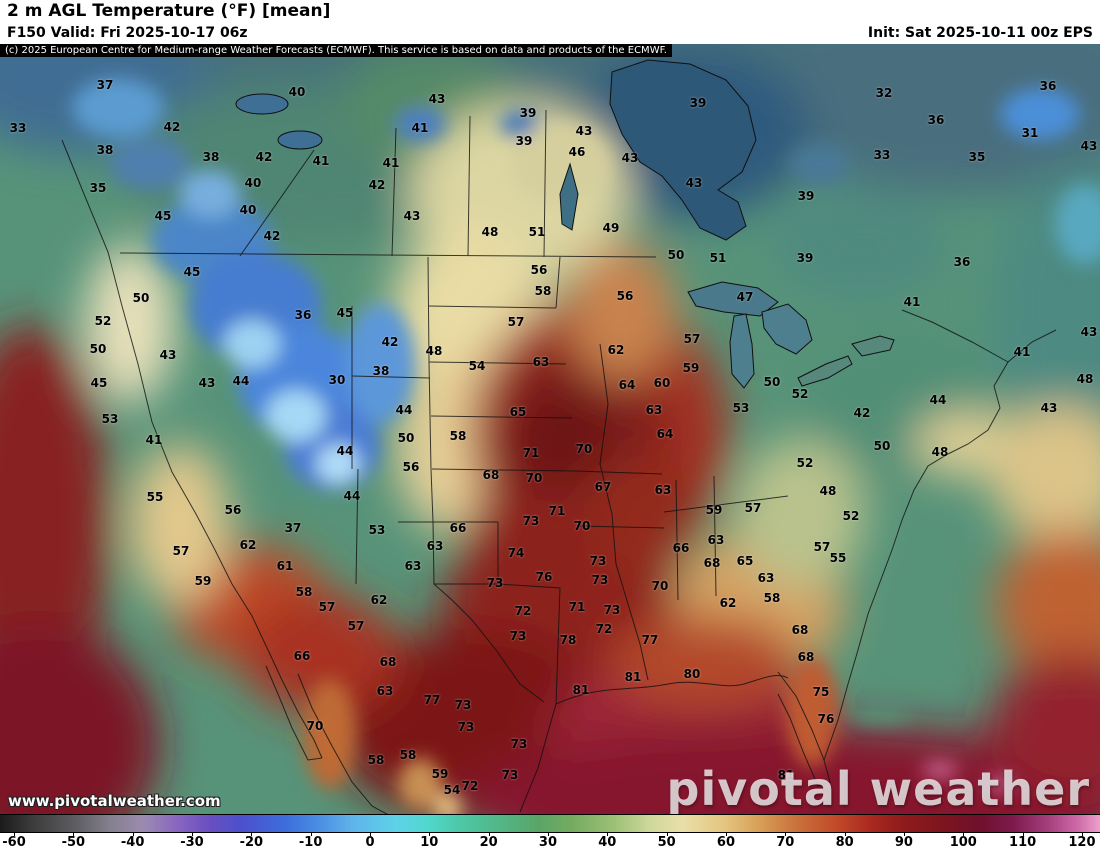 This screenshot has width=1100, height=850. What do you see at coordinates (785, 842) in the screenshot?
I see `colorbar-tick-label: 70` at bounding box center [785, 842].